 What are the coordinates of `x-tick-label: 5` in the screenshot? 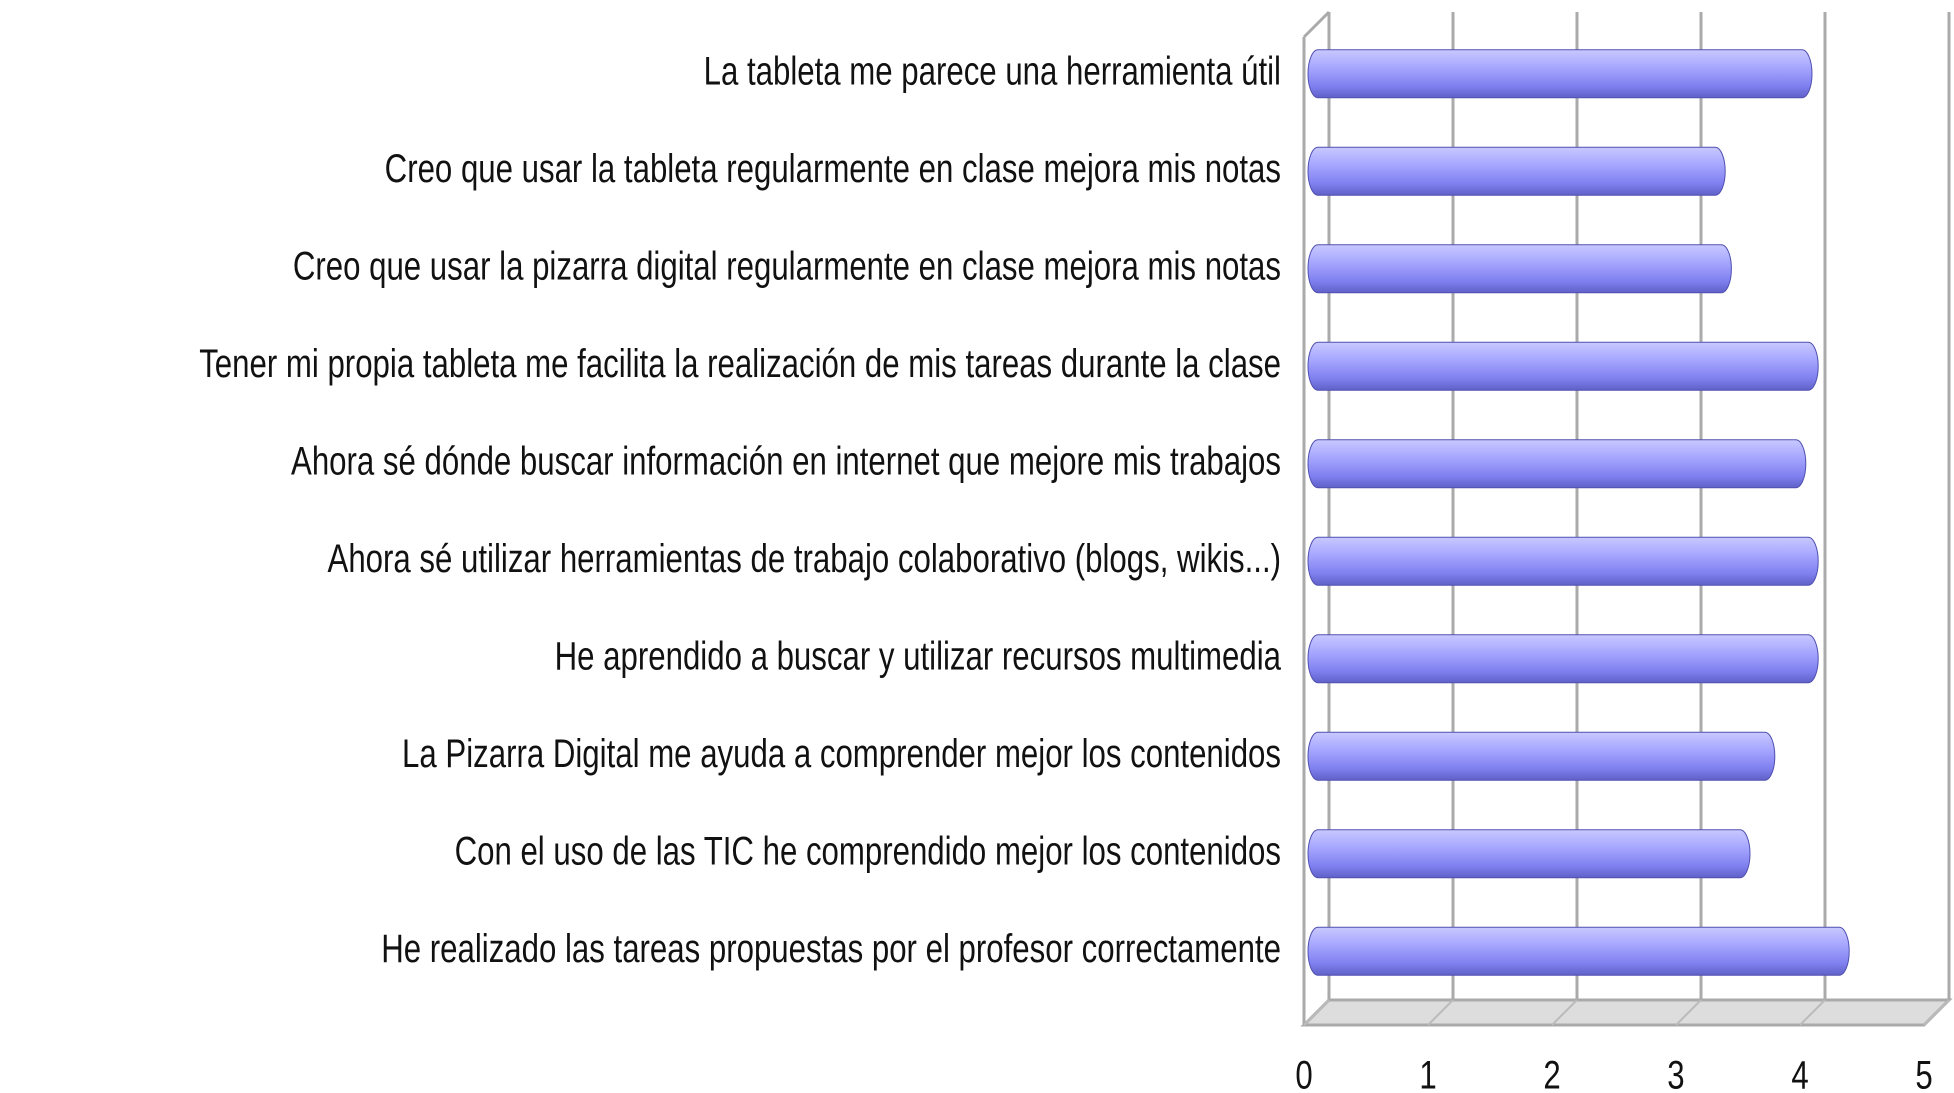 It's located at (1923, 1073).